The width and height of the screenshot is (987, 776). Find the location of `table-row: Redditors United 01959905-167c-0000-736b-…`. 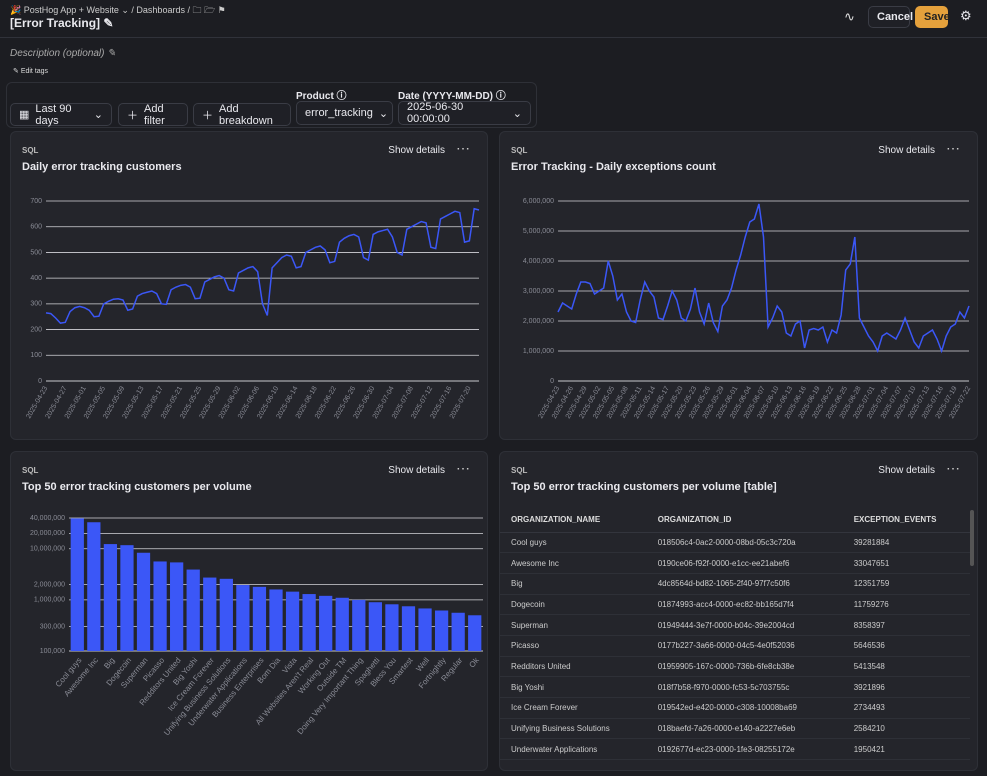

table-row: Redditors United 01959905-167c-0000-736b-… is located at coordinates (735, 667).